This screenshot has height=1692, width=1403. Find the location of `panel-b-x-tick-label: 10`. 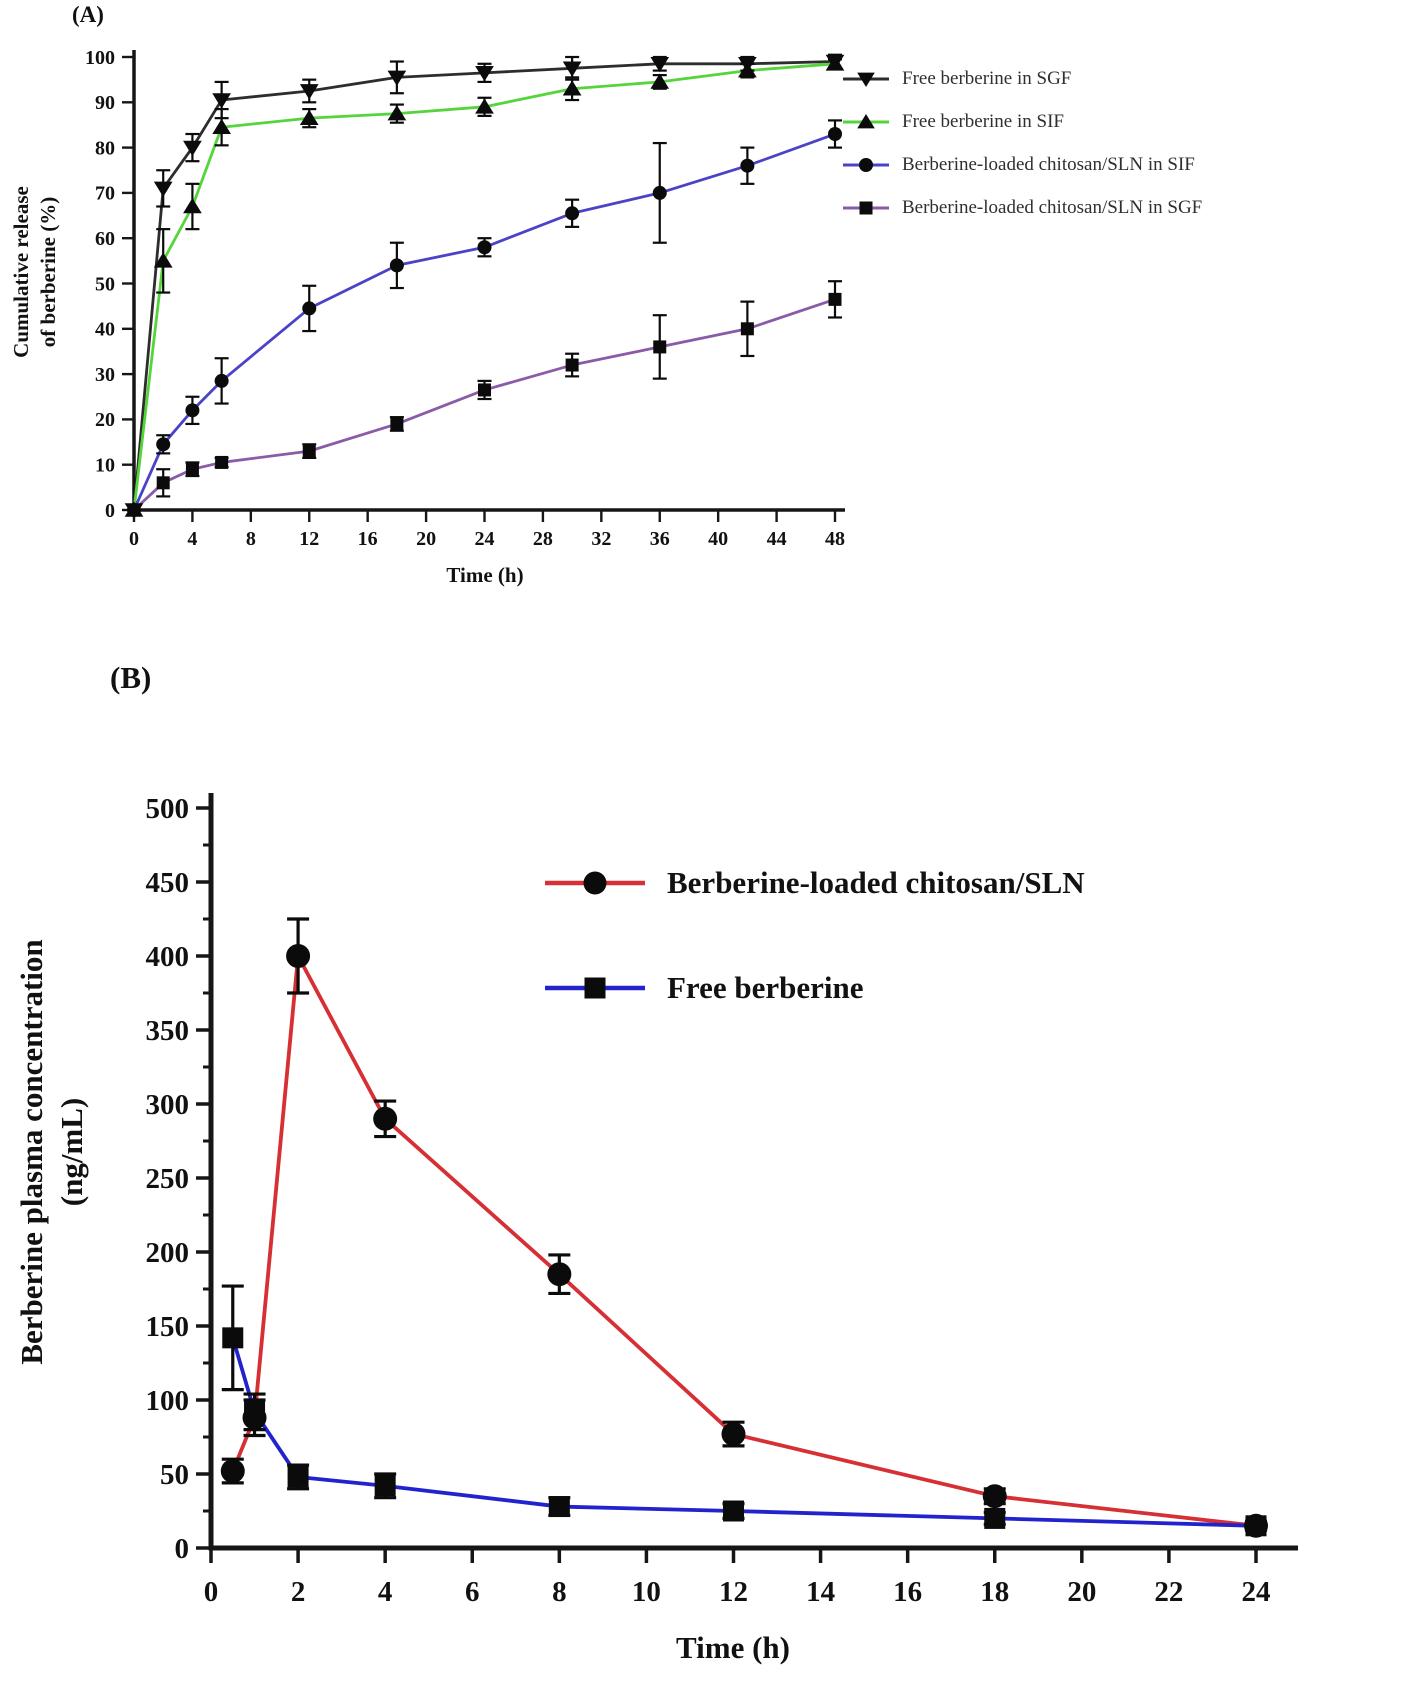

panel-b-x-tick-label: 10 is located at coordinates (646, 1592).